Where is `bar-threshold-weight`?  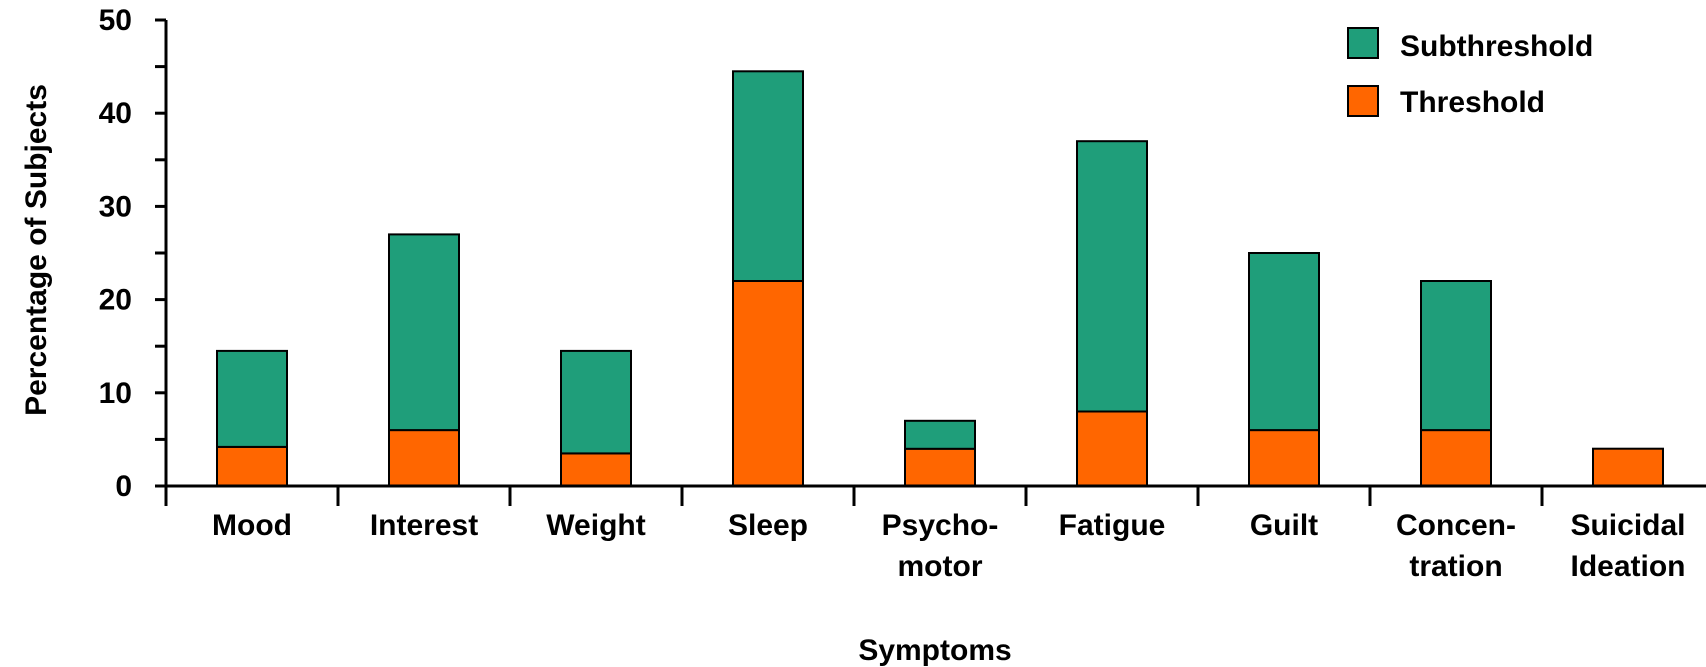 bar-threshold-weight is located at coordinates (596, 469).